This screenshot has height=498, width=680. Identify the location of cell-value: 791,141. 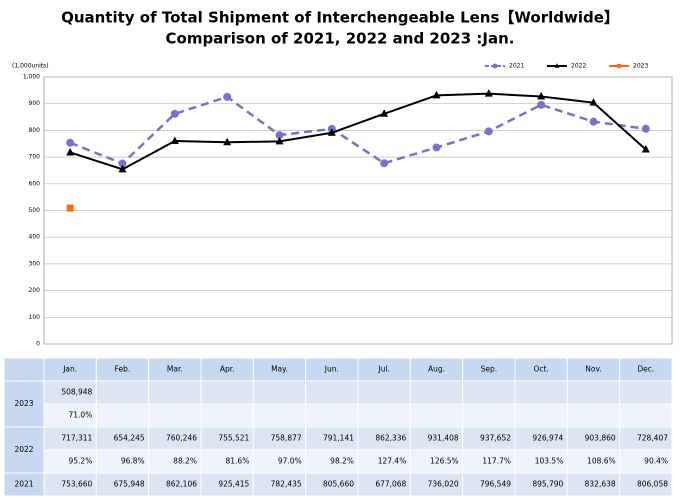
(338, 438).